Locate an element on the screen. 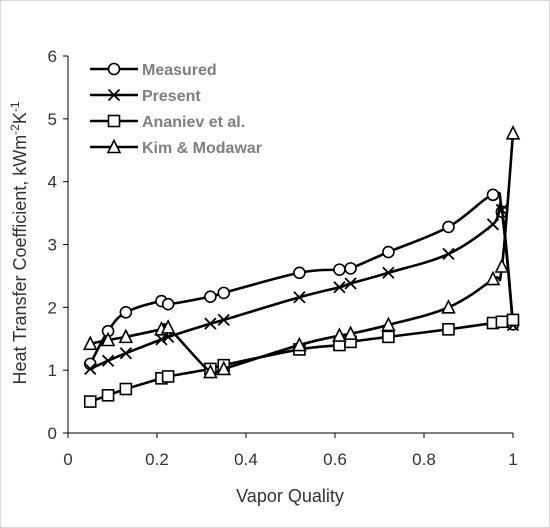  legend-label-ananiev-et-al: Ananiev et al. is located at coordinates (193, 122).